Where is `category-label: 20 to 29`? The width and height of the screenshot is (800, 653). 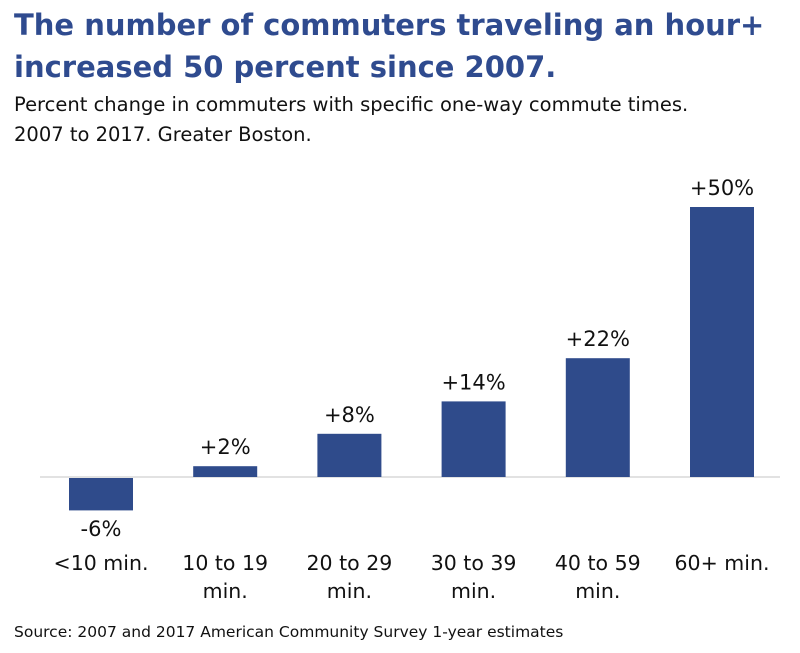
category-label: 20 to 29 is located at coordinates (350, 563).